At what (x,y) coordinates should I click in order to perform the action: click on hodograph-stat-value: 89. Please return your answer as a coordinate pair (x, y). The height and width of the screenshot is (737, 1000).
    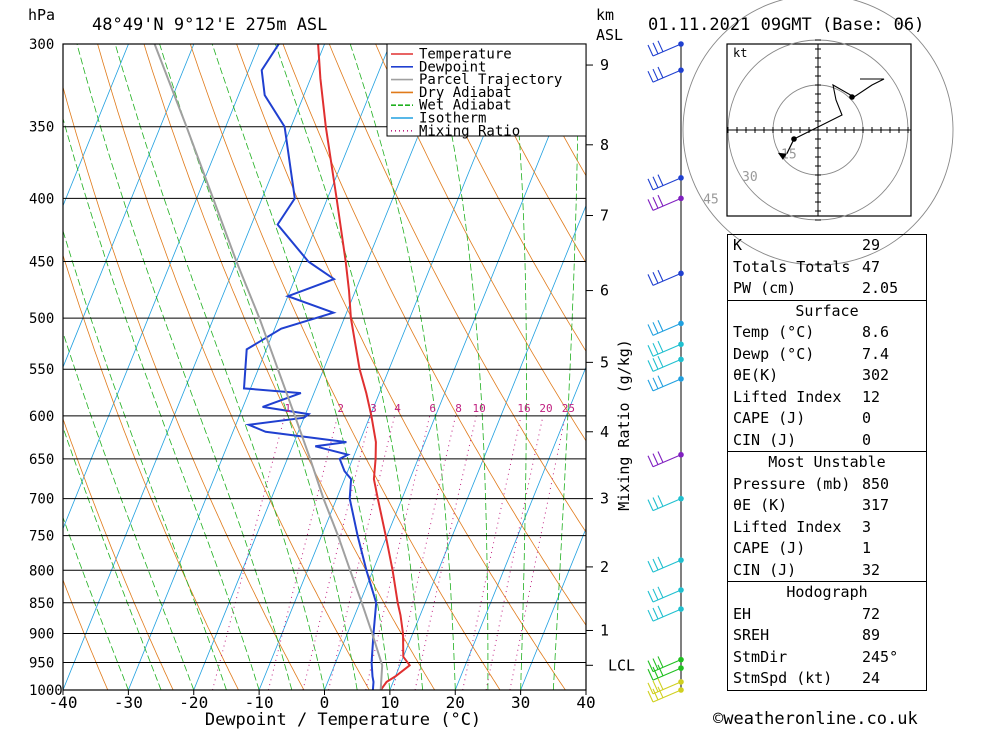
    Looking at the image, I should click on (871, 635).